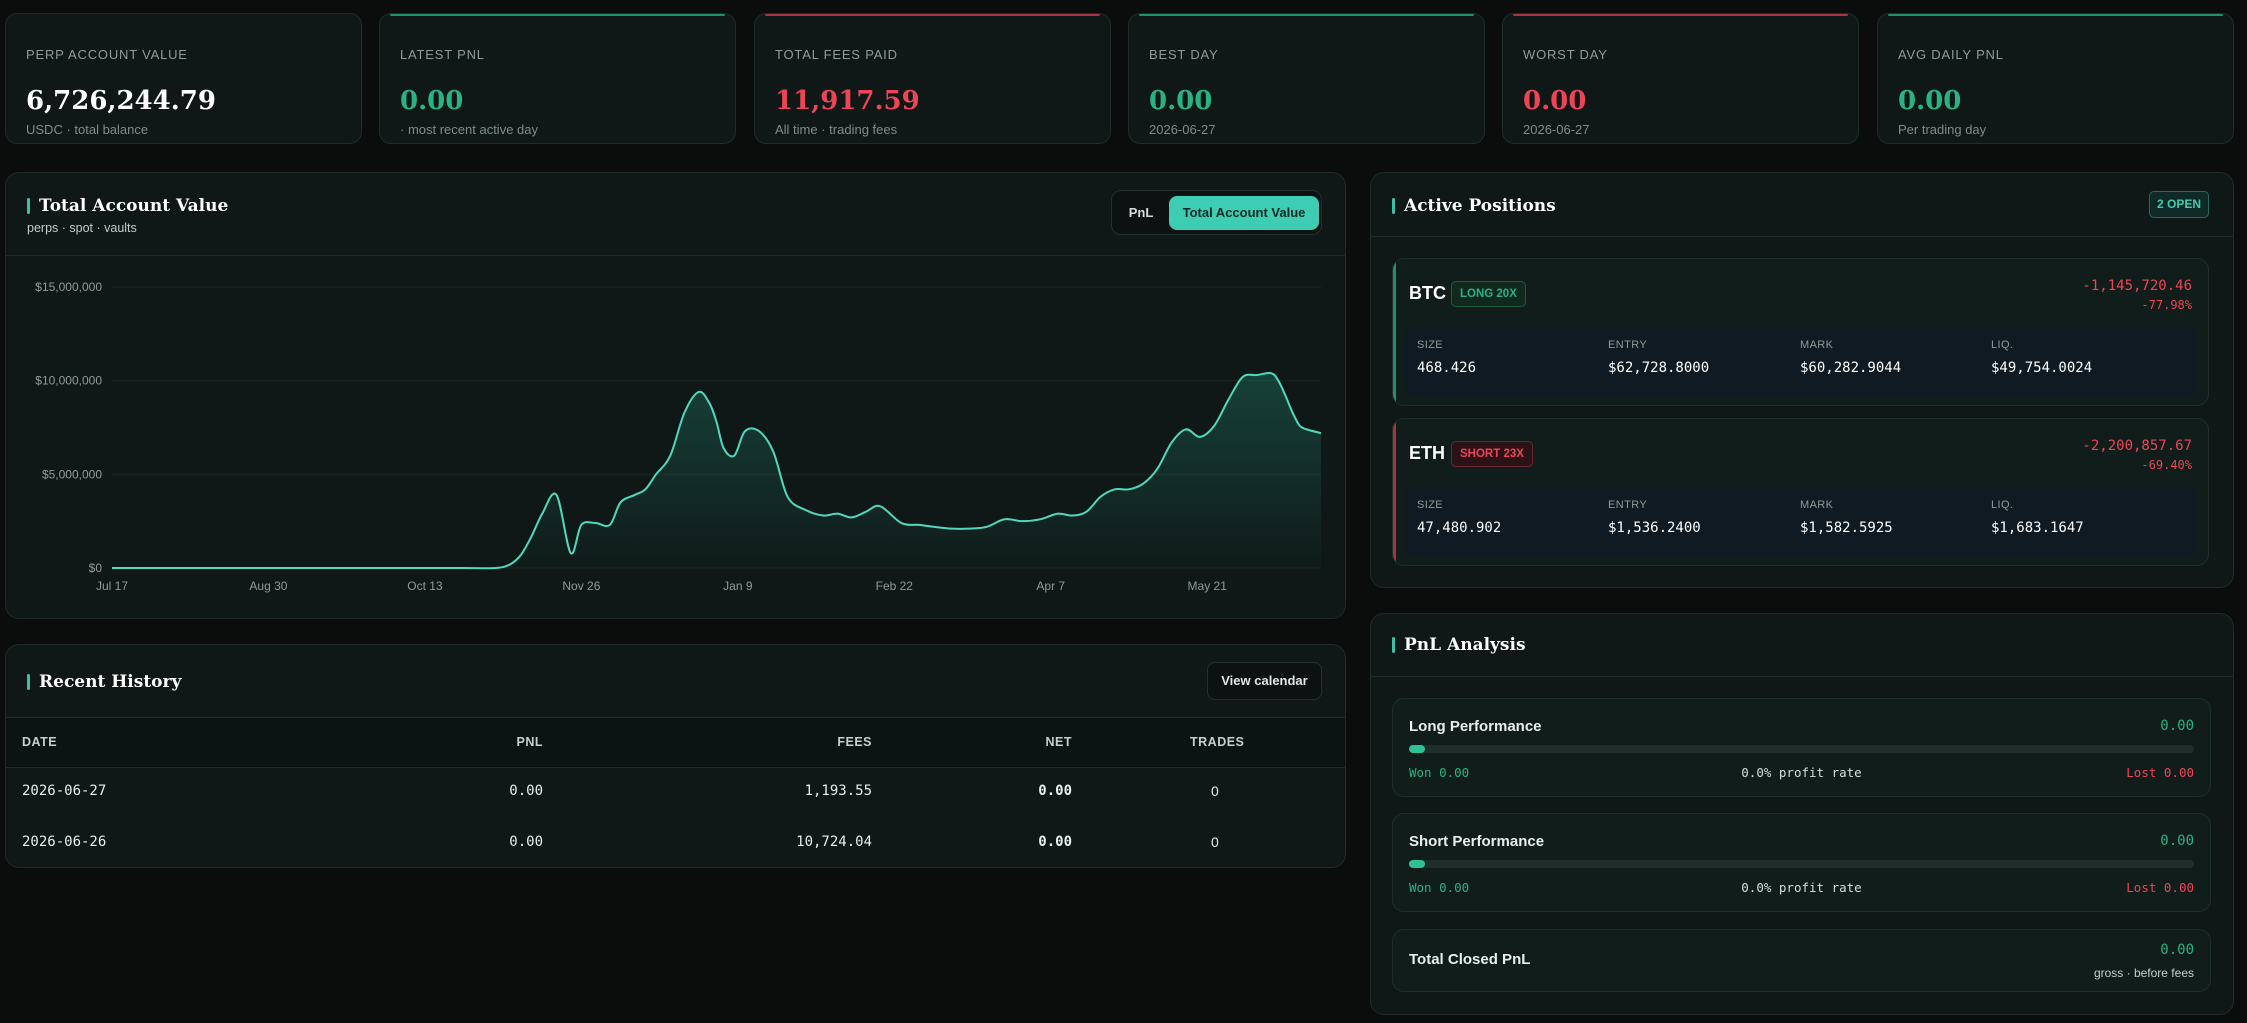 This screenshot has height=1023, width=2247. What do you see at coordinates (1394, 332) in the screenshot?
I see `position-side-edge` at bounding box center [1394, 332].